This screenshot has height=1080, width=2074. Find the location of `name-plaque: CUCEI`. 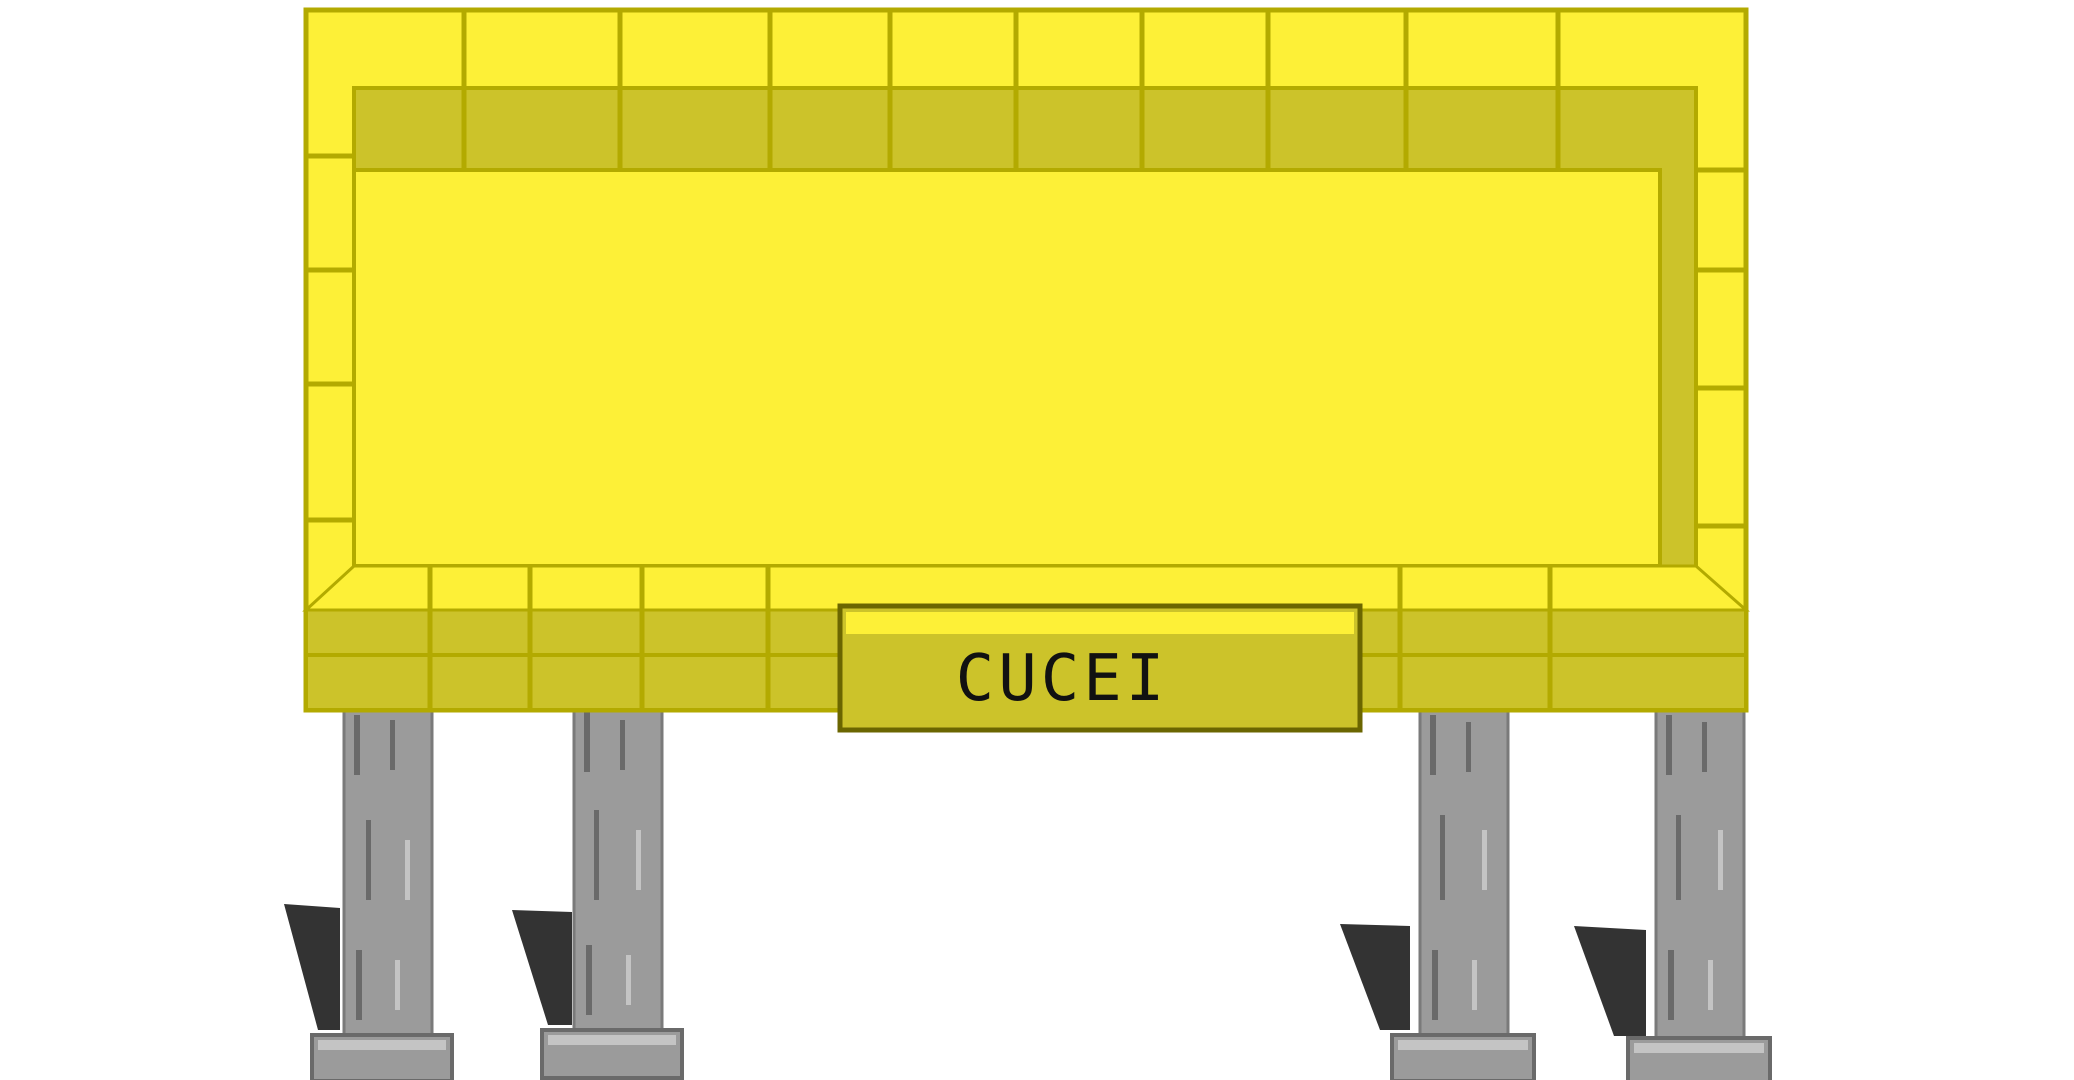

name-plaque: CUCEI is located at coordinates (1100, 668).